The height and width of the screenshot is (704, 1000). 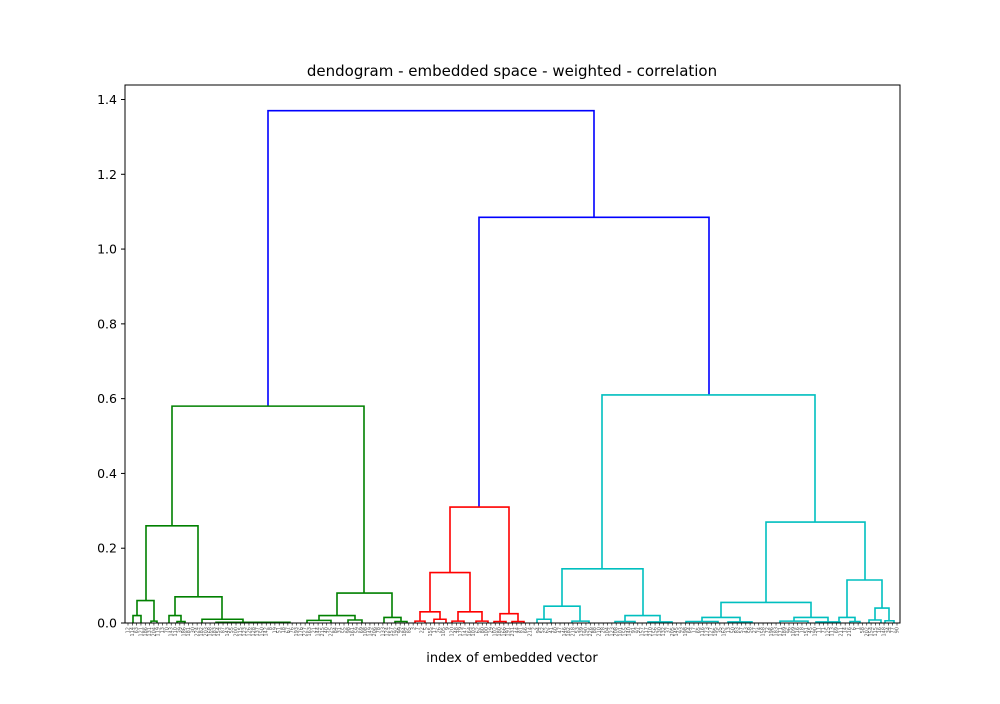 I want to click on leaf-label: 12, so click(x=129, y=630).